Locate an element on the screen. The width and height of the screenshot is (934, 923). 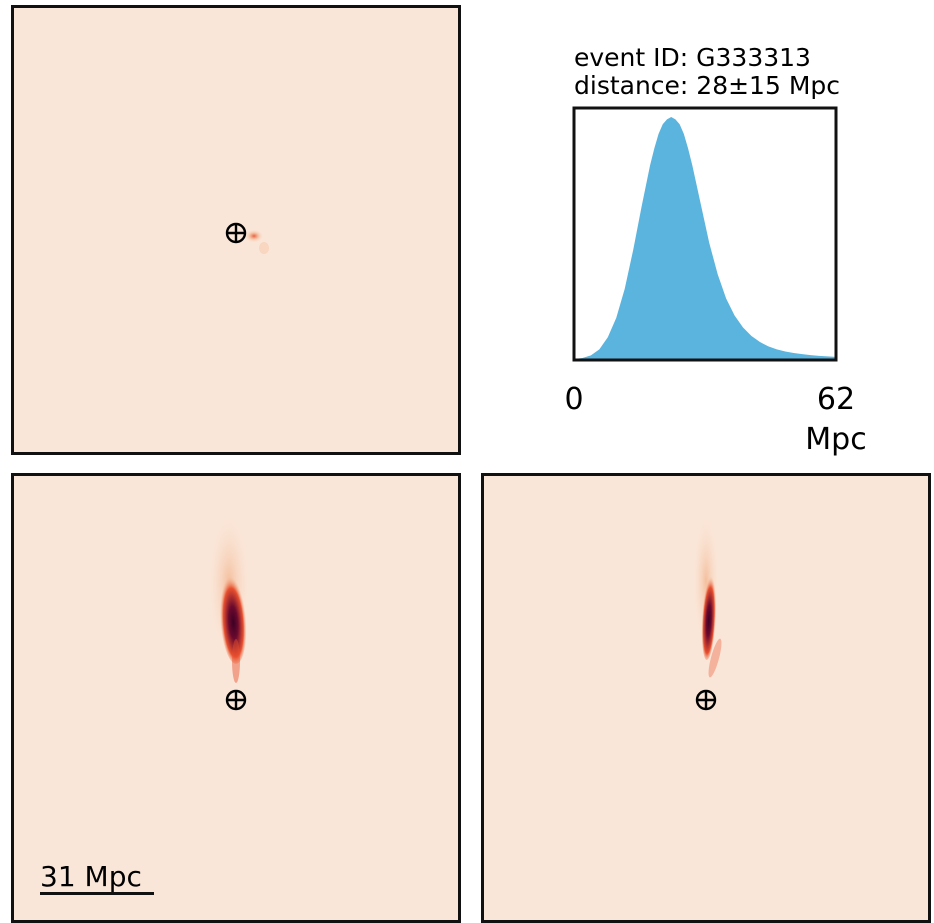
x-tick-label-max: 62 is located at coordinates (836, 399).